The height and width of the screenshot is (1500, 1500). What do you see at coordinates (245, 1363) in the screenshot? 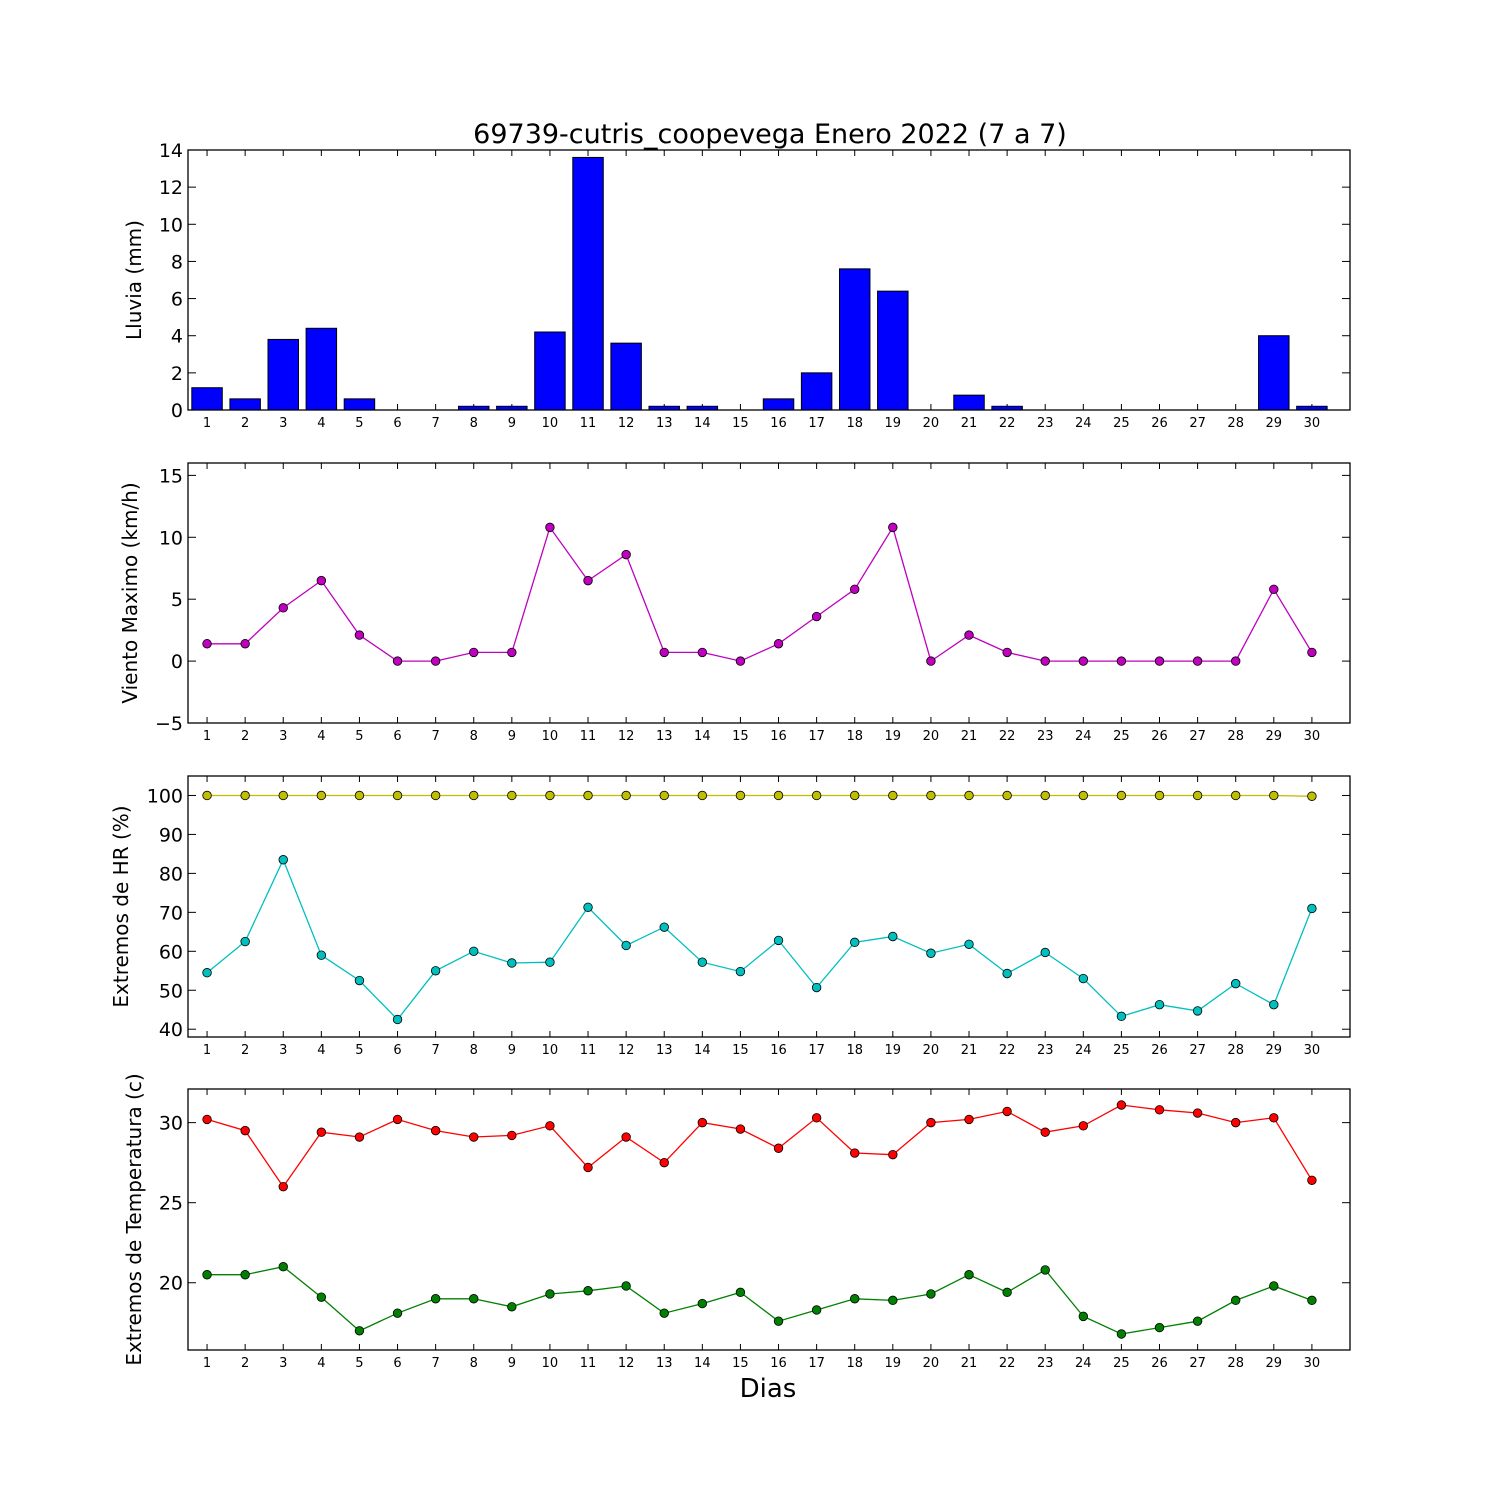
I see `x-tick-label: 2` at bounding box center [245, 1363].